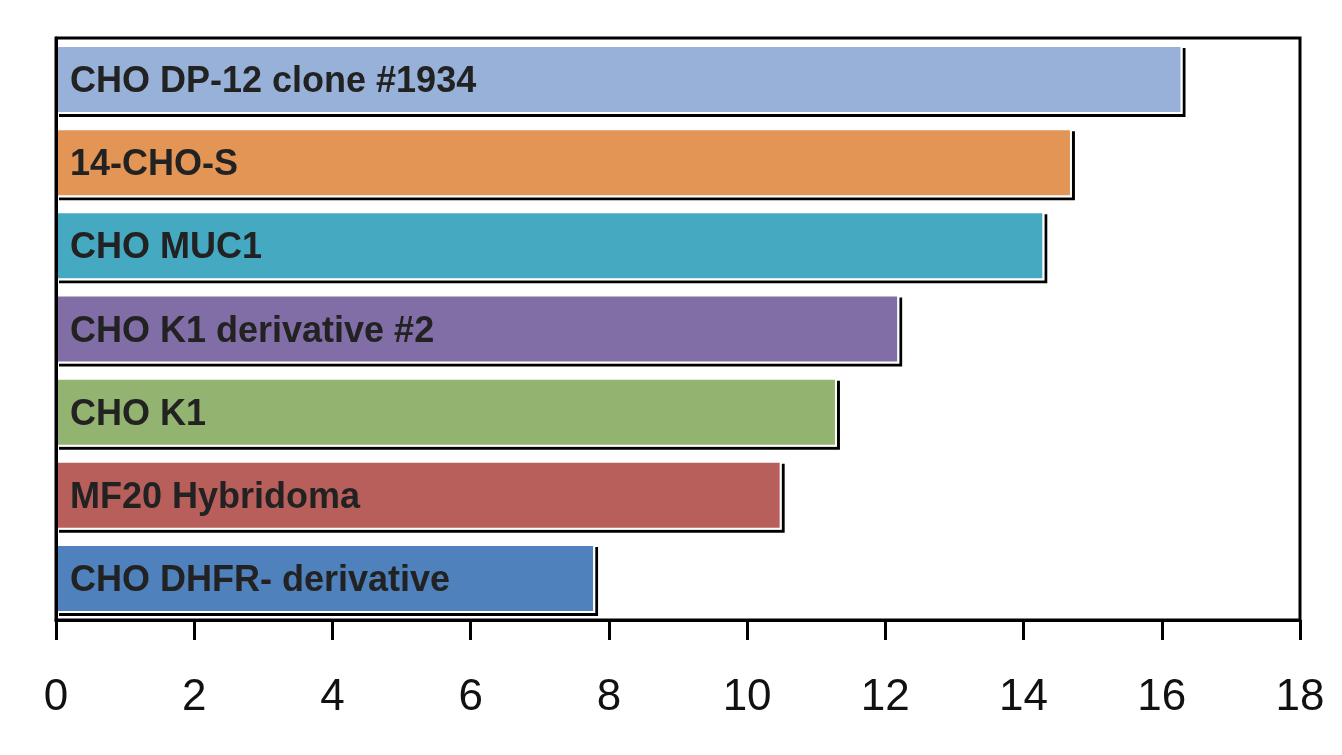 This screenshot has width=1342, height=755. I want to click on x-tick-label: 14, so click(1024, 694).